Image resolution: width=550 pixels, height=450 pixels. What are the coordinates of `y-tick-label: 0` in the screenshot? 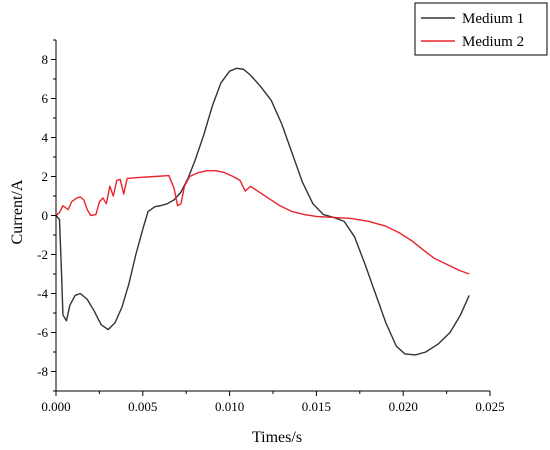 It's located at (45, 215).